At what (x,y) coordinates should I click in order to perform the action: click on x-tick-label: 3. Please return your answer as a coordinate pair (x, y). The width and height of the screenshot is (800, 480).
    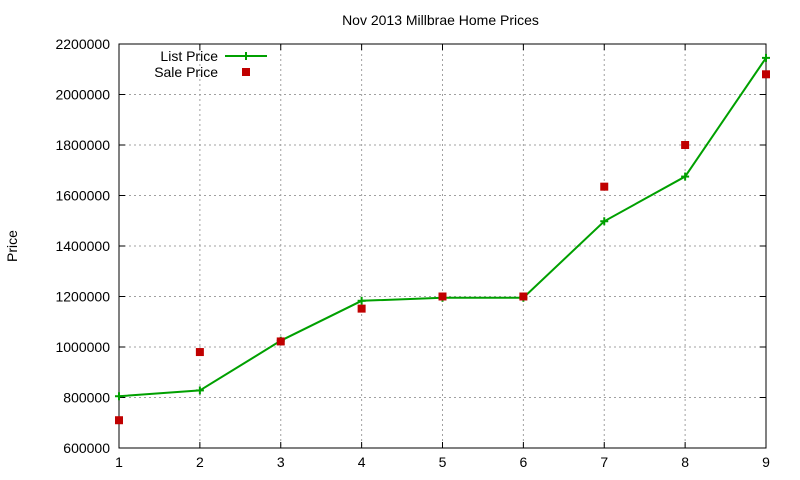
    Looking at the image, I should click on (281, 462).